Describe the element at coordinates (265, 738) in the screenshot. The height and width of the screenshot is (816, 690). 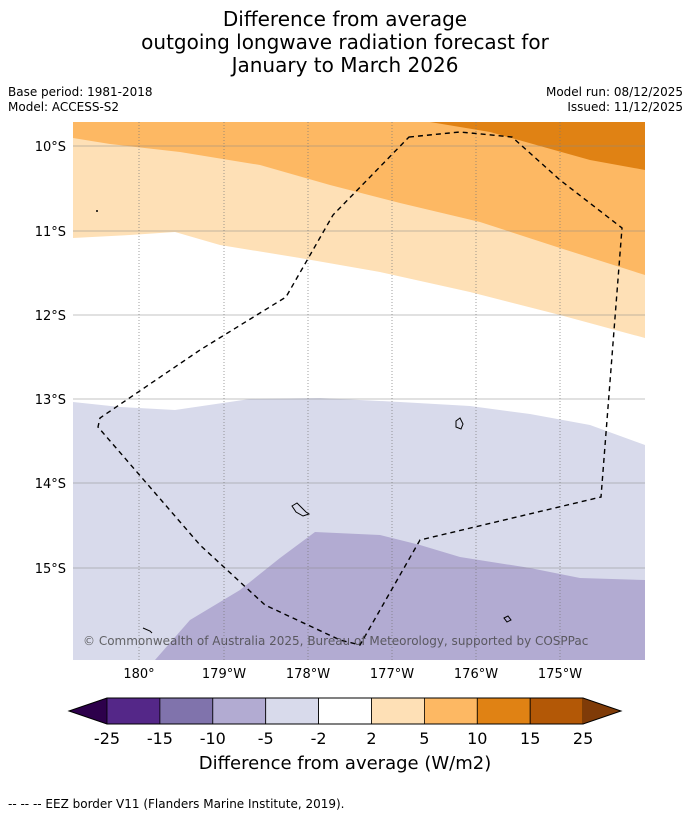
I see `colorbar-tick-label: -5` at that location.